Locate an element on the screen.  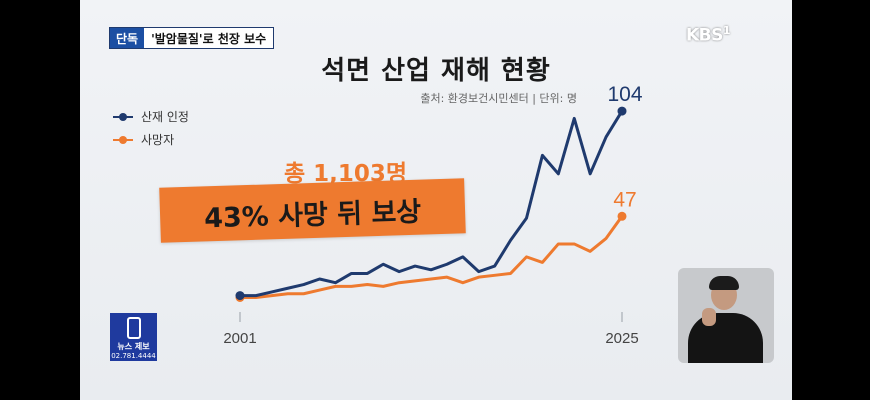
sign-language-interpreter is located at coordinates (726, 315).